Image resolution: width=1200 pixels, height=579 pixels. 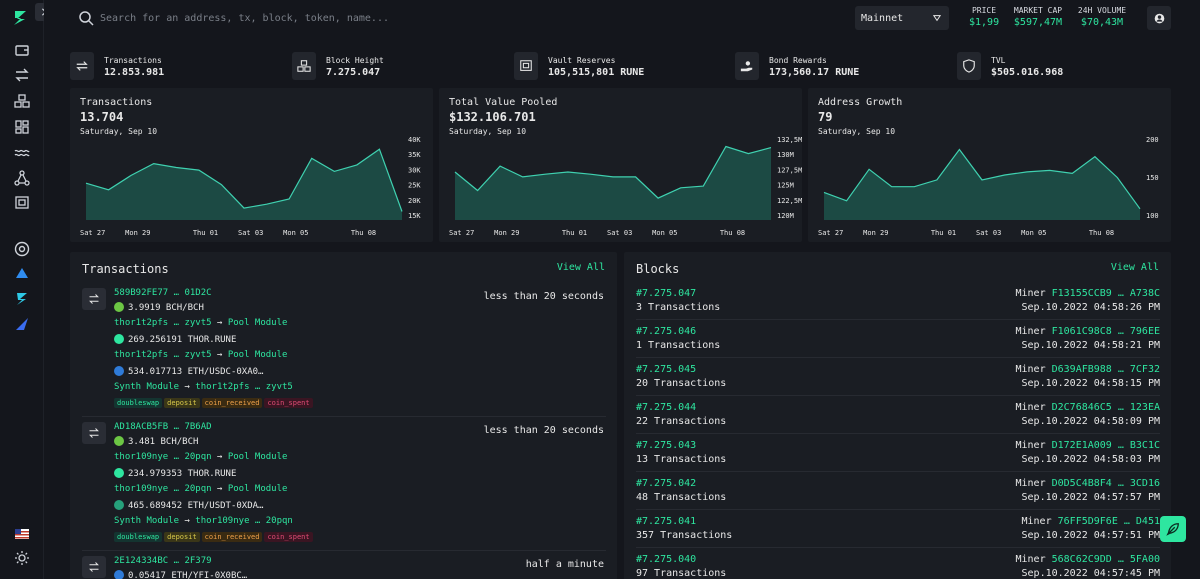 What do you see at coordinates (22, 178) in the screenshot?
I see `network-icon` at bounding box center [22, 178].